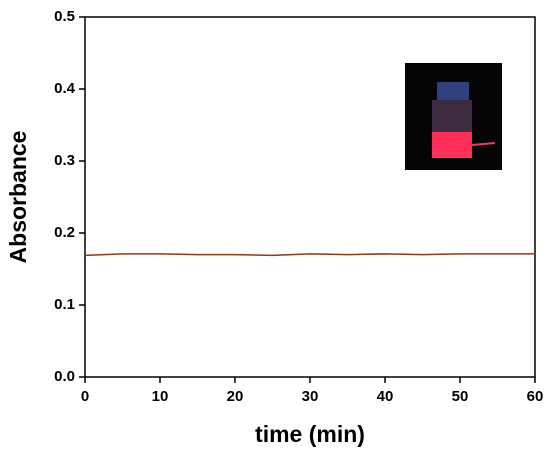 The height and width of the screenshot is (456, 550). Describe the element at coordinates (64, 16) in the screenshot. I see `y-tick-label: 0.5` at that location.